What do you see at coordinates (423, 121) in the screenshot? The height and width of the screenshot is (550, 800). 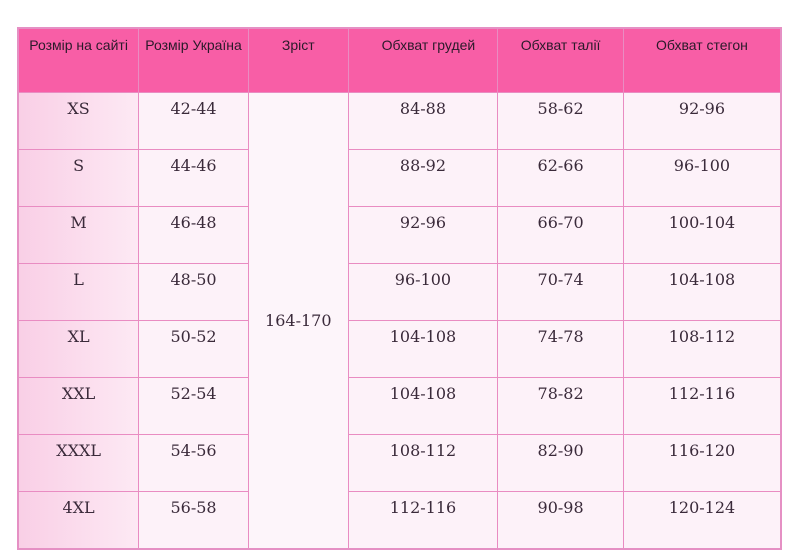 I see `table-cell: 84-88` at bounding box center [423, 121].